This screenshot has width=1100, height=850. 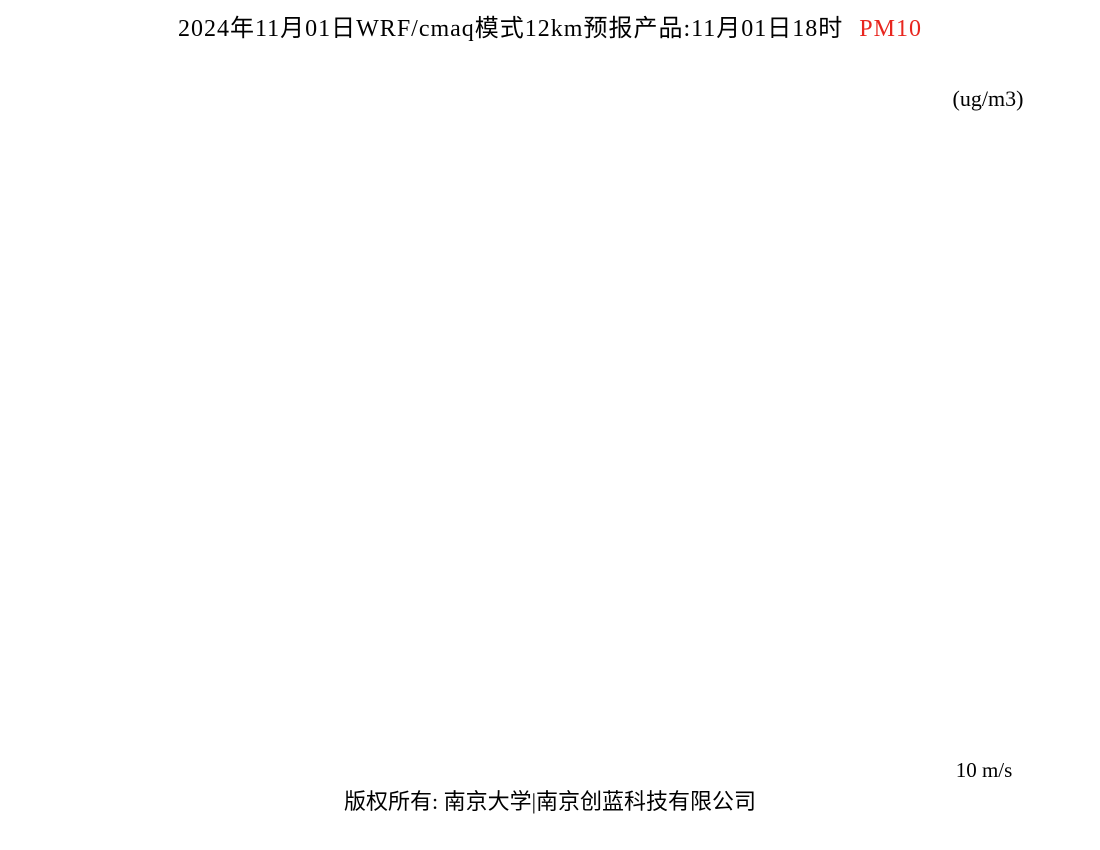 I want to click on wind-scale-label: 10 m/s, so click(x=984, y=770).